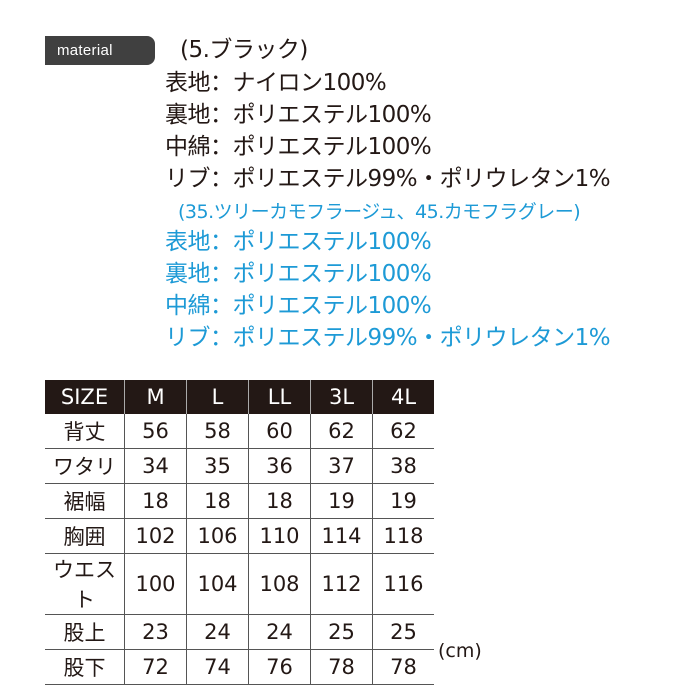 The image size is (700, 700). What do you see at coordinates (403, 397) in the screenshot?
I see `header-4l: 4L` at bounding box center [403, 397].